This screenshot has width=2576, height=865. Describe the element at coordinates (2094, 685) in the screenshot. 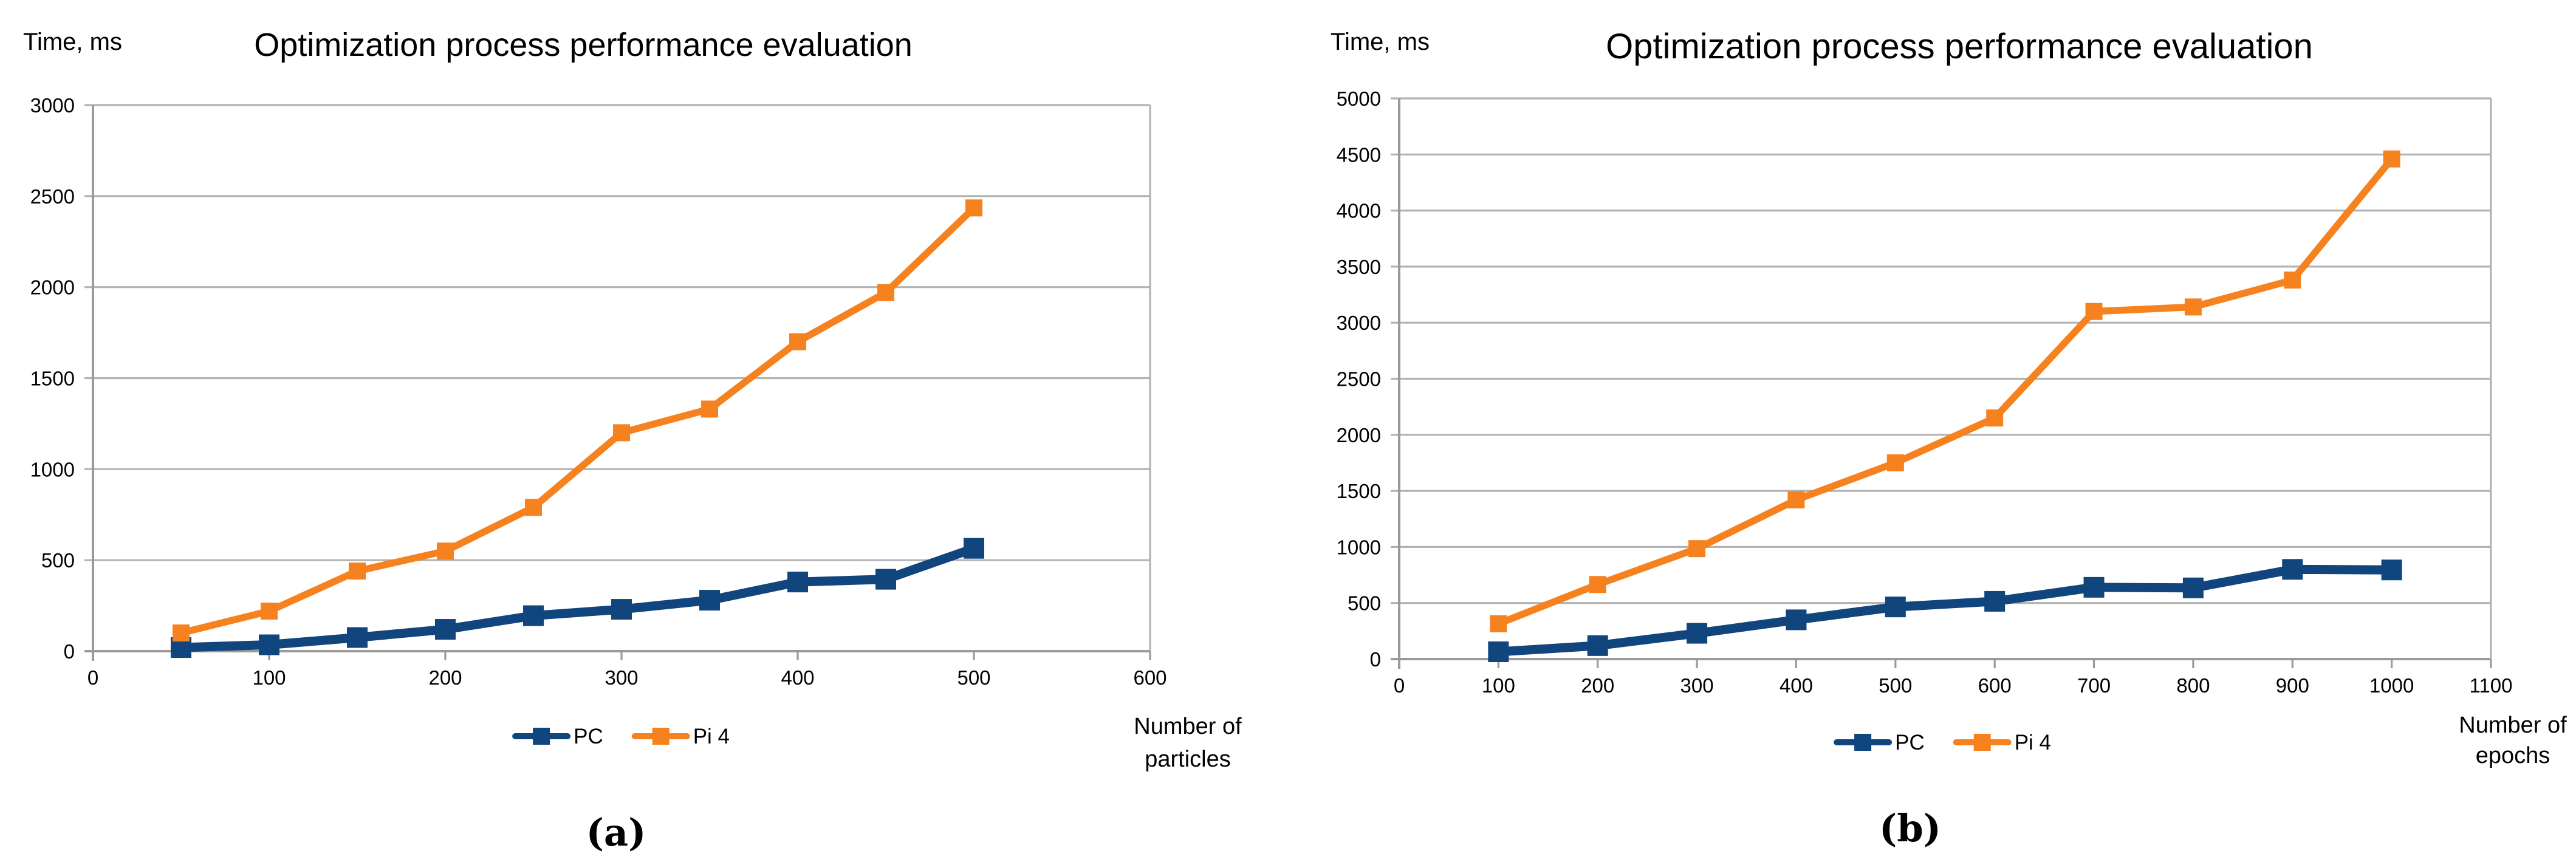

I see `x-tick-label: 700` at that location.